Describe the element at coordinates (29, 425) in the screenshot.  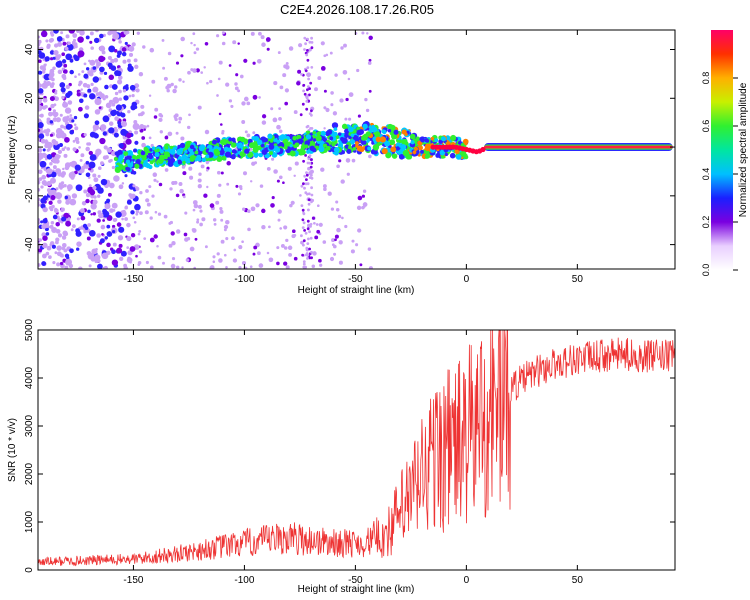
I see `snr-y-tick-label: 3000` at that location.